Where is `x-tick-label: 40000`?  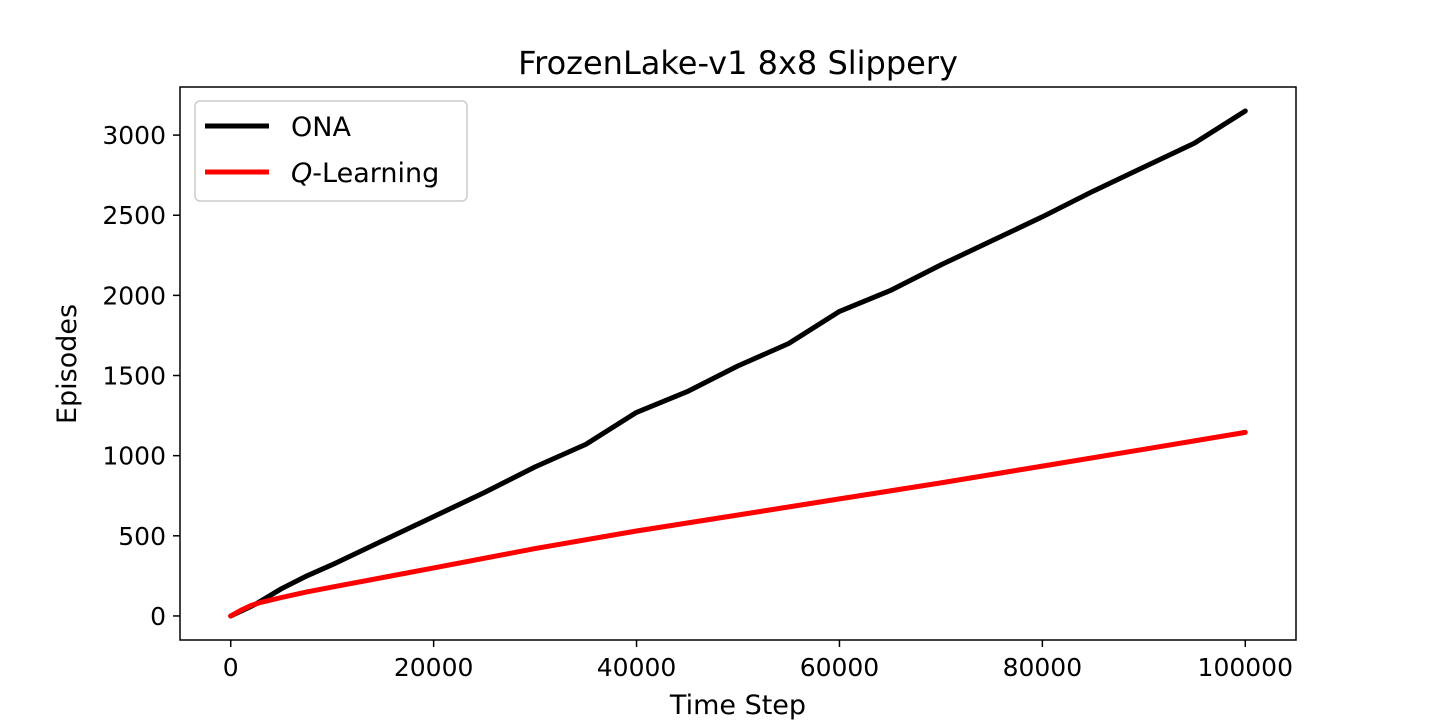
x-tick-label: 40000 is located at coordinates (637, 667).